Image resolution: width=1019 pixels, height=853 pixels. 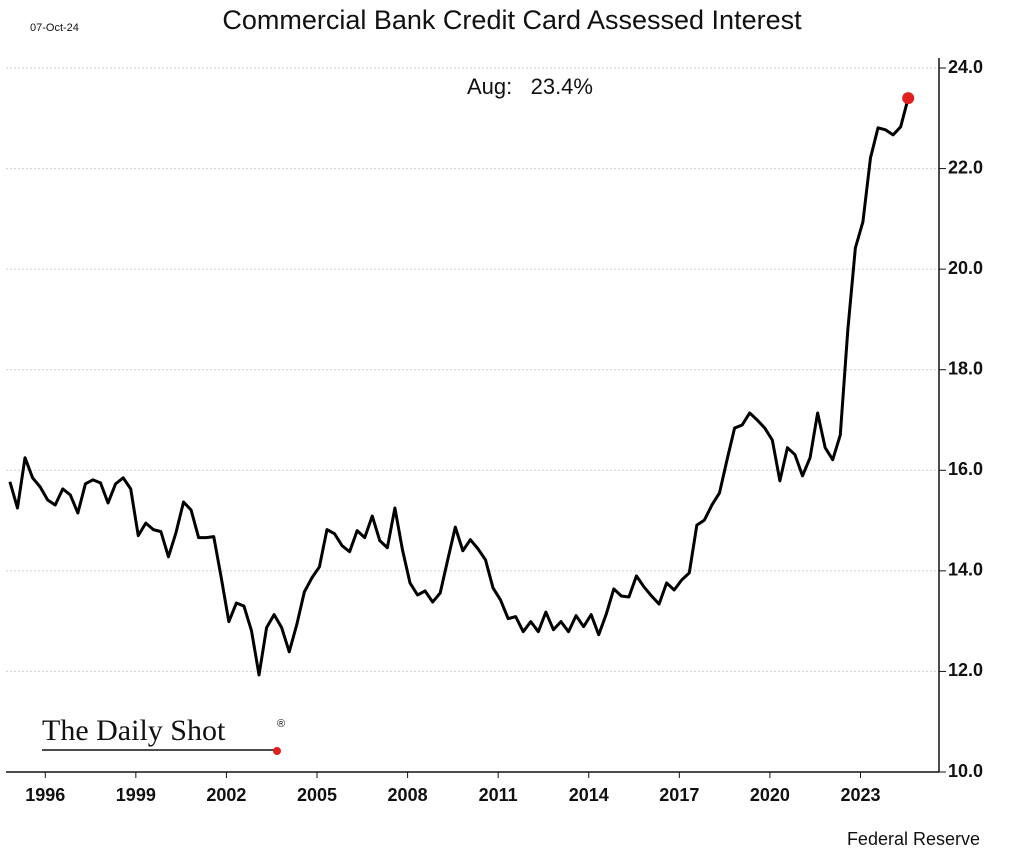 What do you see at coordinates (908, 98) in the screenshot?
I see `end-marker` at bounding box center [908, 98].